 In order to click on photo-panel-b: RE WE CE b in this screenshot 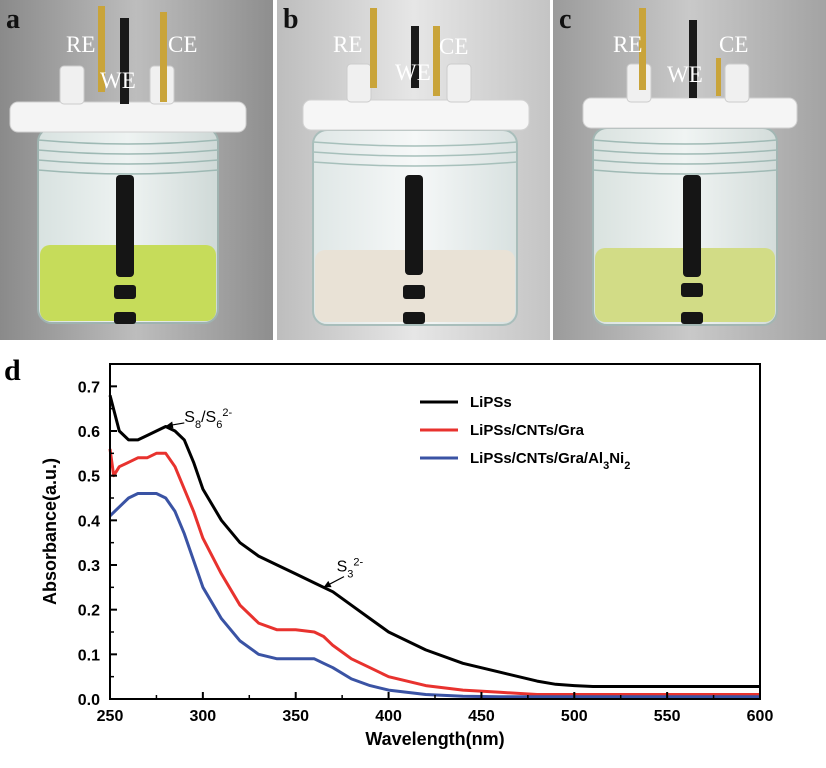, I will do `click(413, 170)`.